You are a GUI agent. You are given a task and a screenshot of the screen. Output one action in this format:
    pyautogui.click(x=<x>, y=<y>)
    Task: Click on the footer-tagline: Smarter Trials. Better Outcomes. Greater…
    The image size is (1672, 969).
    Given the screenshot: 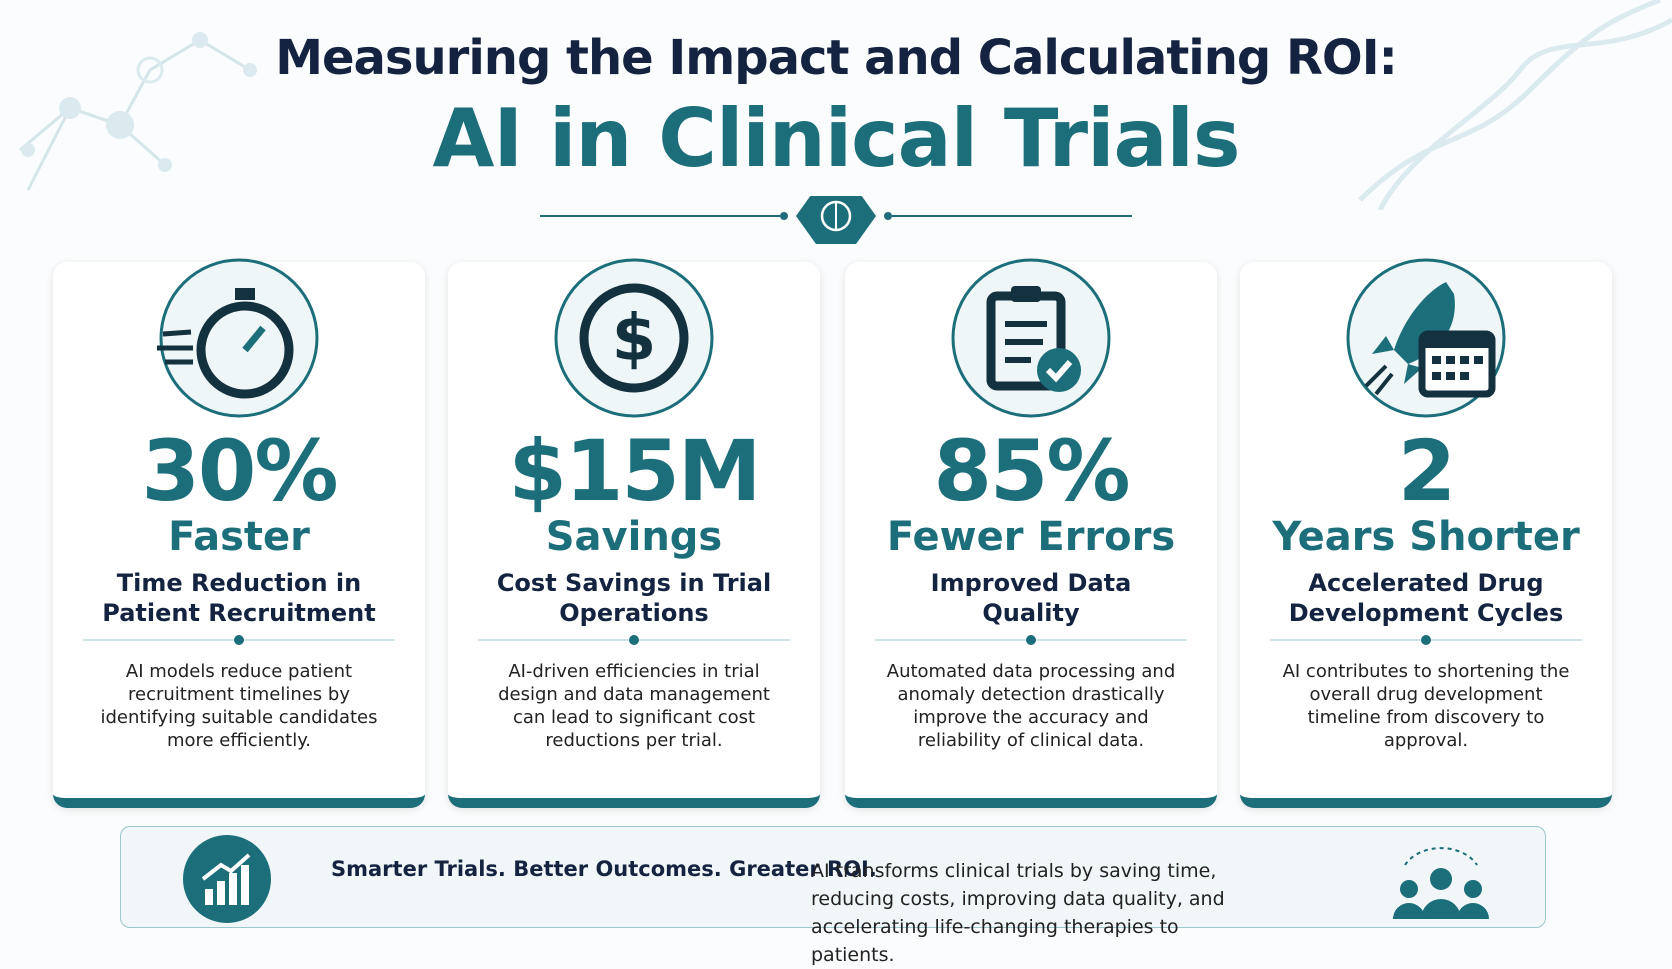 What is the action you would take?
    pyautogui.click(x=604, y=869)
    